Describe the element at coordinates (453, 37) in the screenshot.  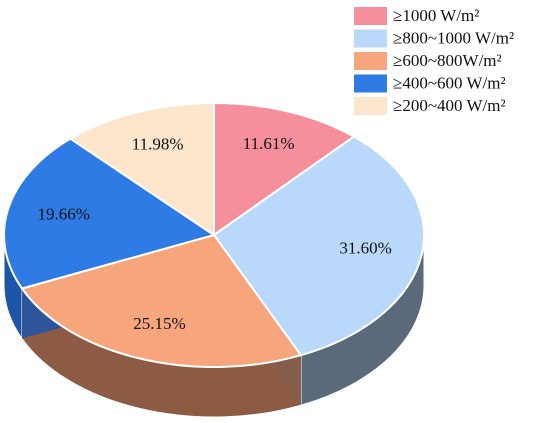
I see `legend-label-1: ≥800~1000 W/m²` at that location.